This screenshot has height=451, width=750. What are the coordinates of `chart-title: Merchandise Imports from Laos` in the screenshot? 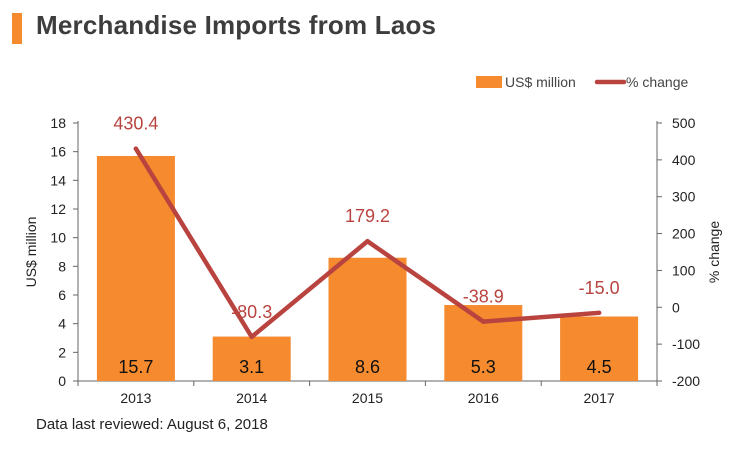 It's located at (236, 25).